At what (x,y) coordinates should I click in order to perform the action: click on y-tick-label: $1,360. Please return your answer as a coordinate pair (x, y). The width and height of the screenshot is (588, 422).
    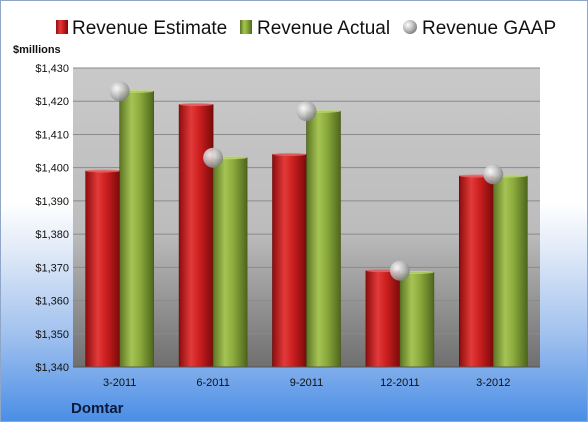
    Looking at the image, I should click on (52, 302).